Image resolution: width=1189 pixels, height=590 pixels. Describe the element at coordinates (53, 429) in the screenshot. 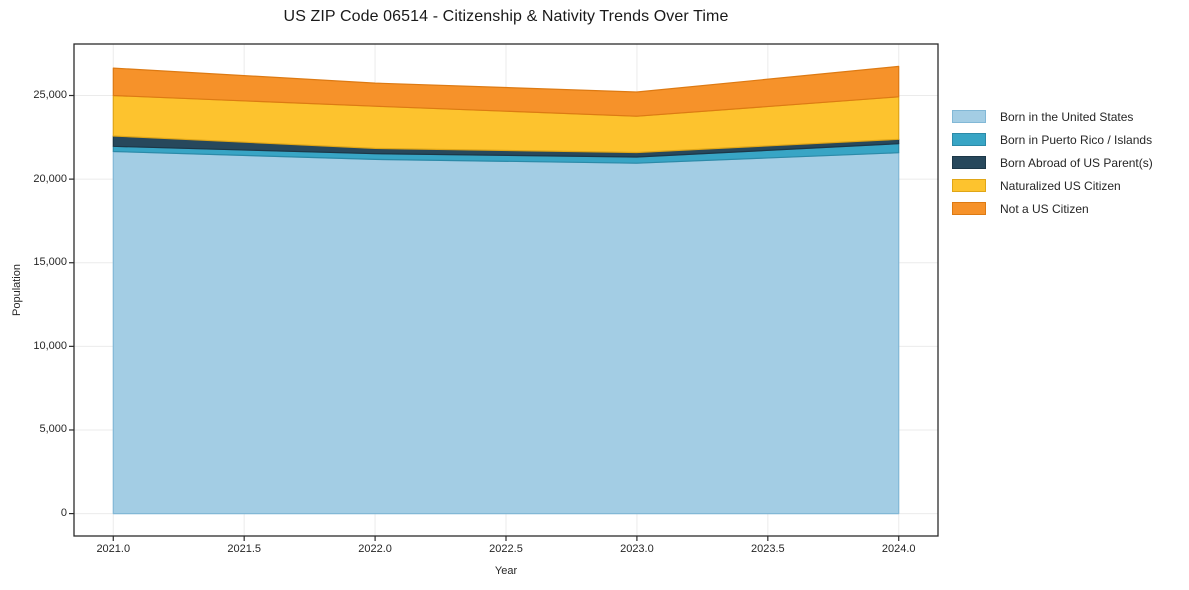

I see `y-tick-label: 5,000` at that location.